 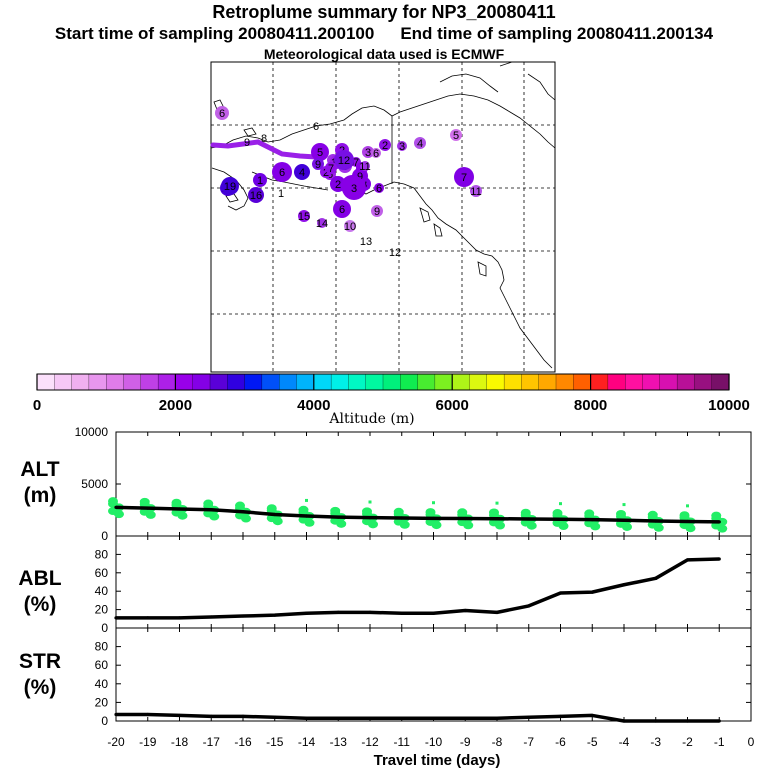 What do you see at coordinates (402, 742) in the screenshot?
I see `x-tick-label: -11` at bounding box center [402, 742].